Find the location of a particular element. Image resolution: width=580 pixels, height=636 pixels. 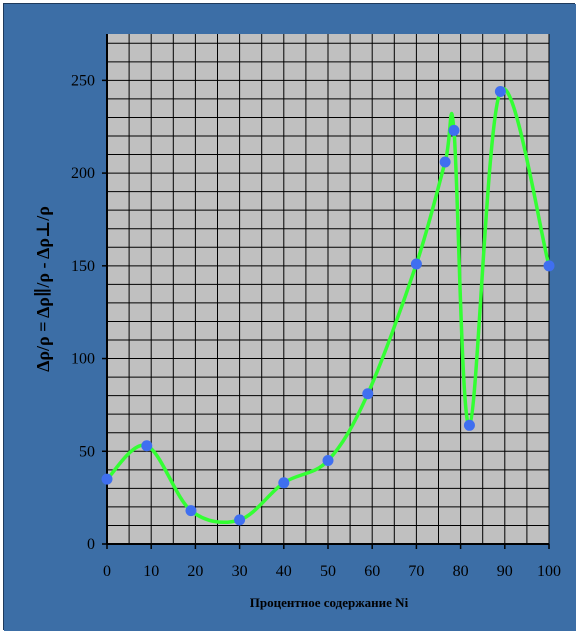

y-tick-label: 150 is located at coordinates (83, 266).